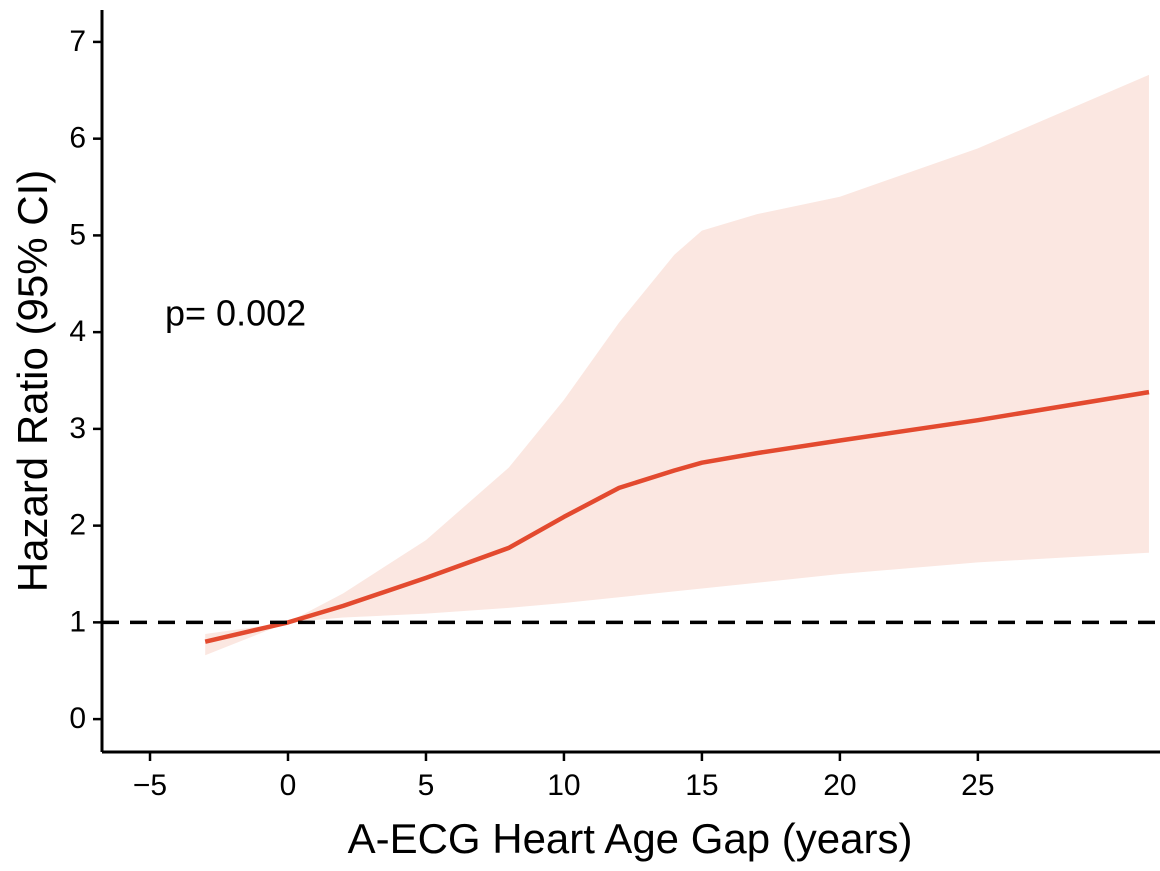  What do you see at coordinates (630, 838) in the screenshot?
I see `x-axis-title: A-ECG Heart Age Gap (years)` at bounding box center [630, 838].